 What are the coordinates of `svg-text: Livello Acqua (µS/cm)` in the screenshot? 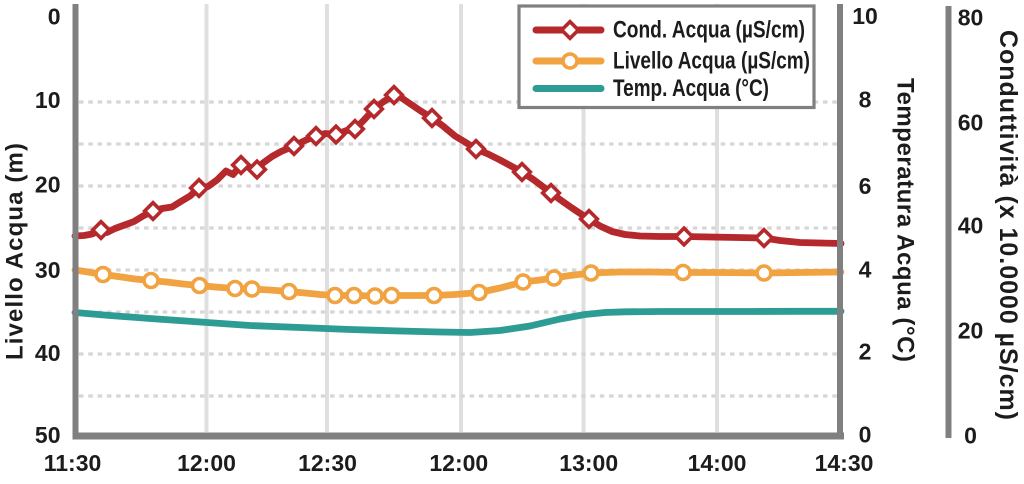 It's located at (711, 61).